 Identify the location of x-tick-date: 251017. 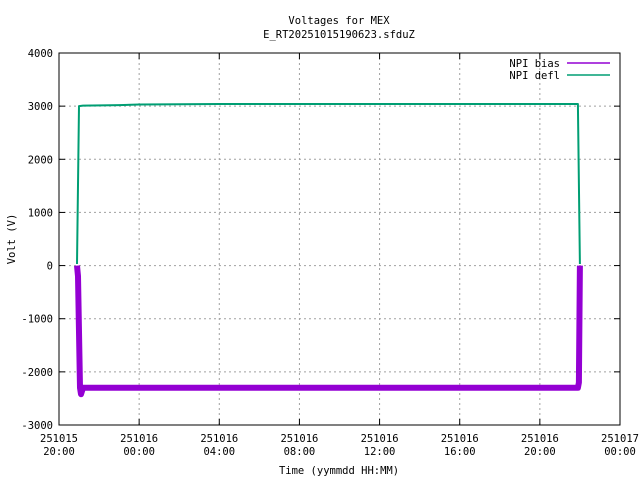
(620, 439).